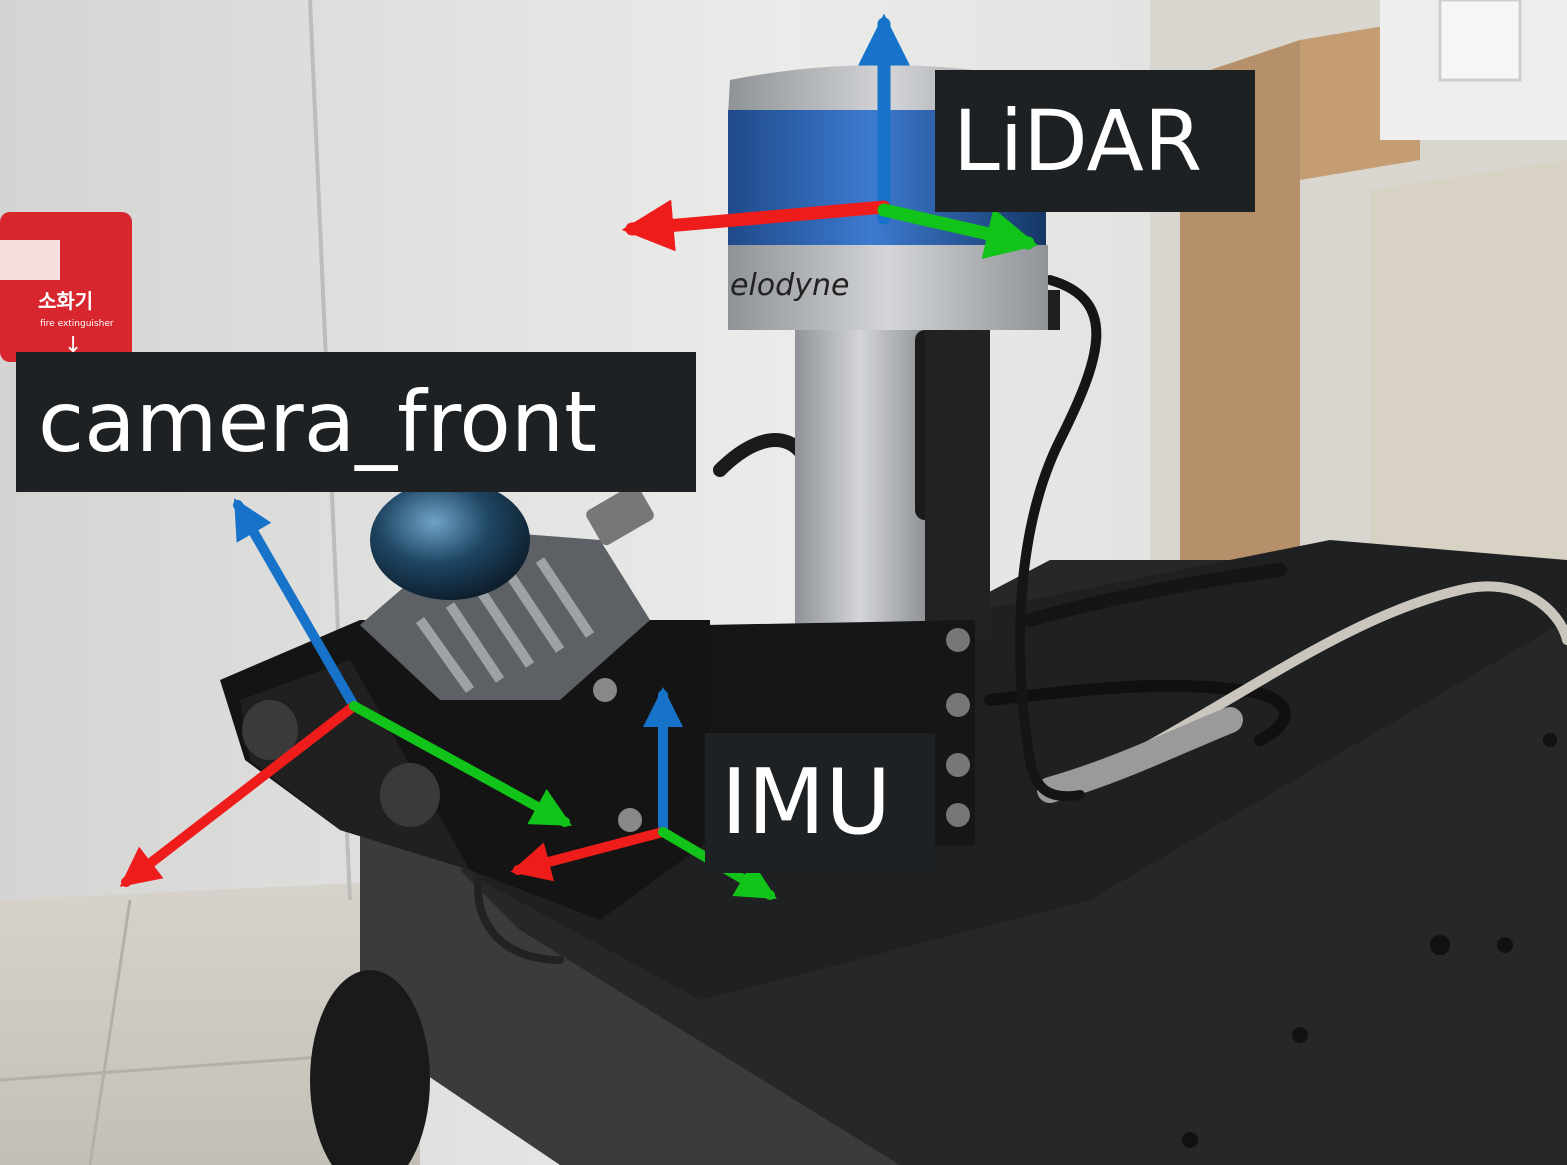 This screenshot has width=1567, height=1165. Describe the element at coordinates (461, 764) in the screenshot. I see `camera-y-axis` at that location.